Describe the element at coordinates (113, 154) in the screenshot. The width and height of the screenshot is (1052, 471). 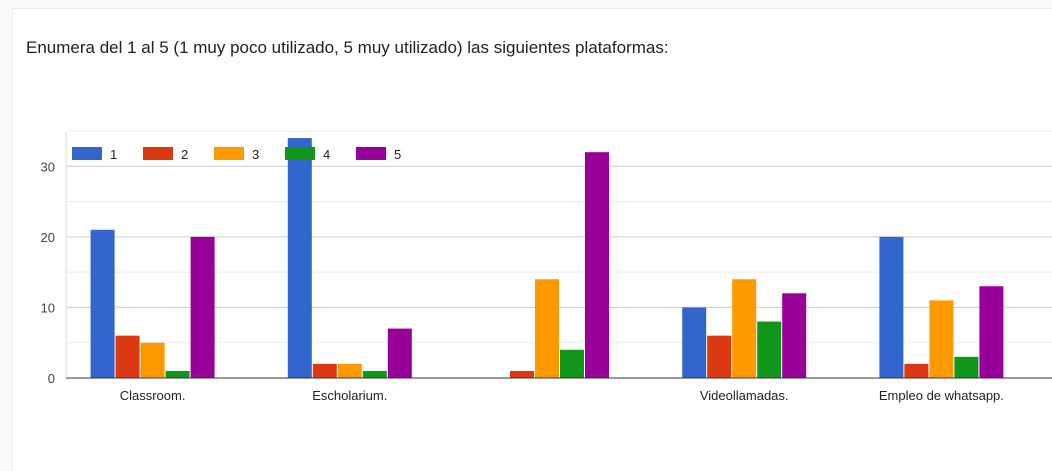
I see `legend-label: 1` at that location.